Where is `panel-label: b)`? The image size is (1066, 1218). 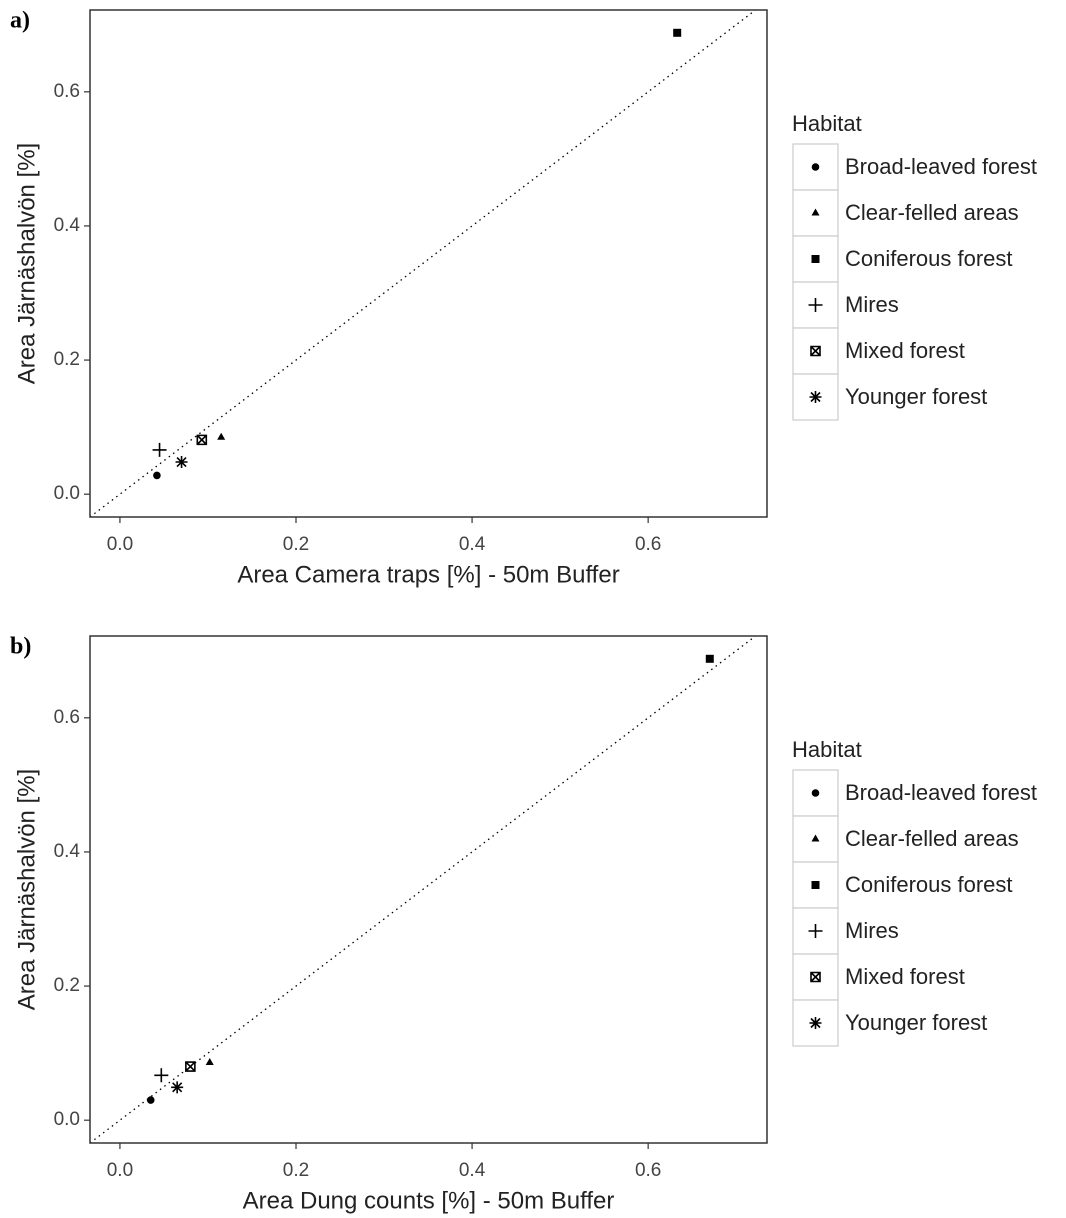
panel-label: b) is located at coordinates (20, 647).